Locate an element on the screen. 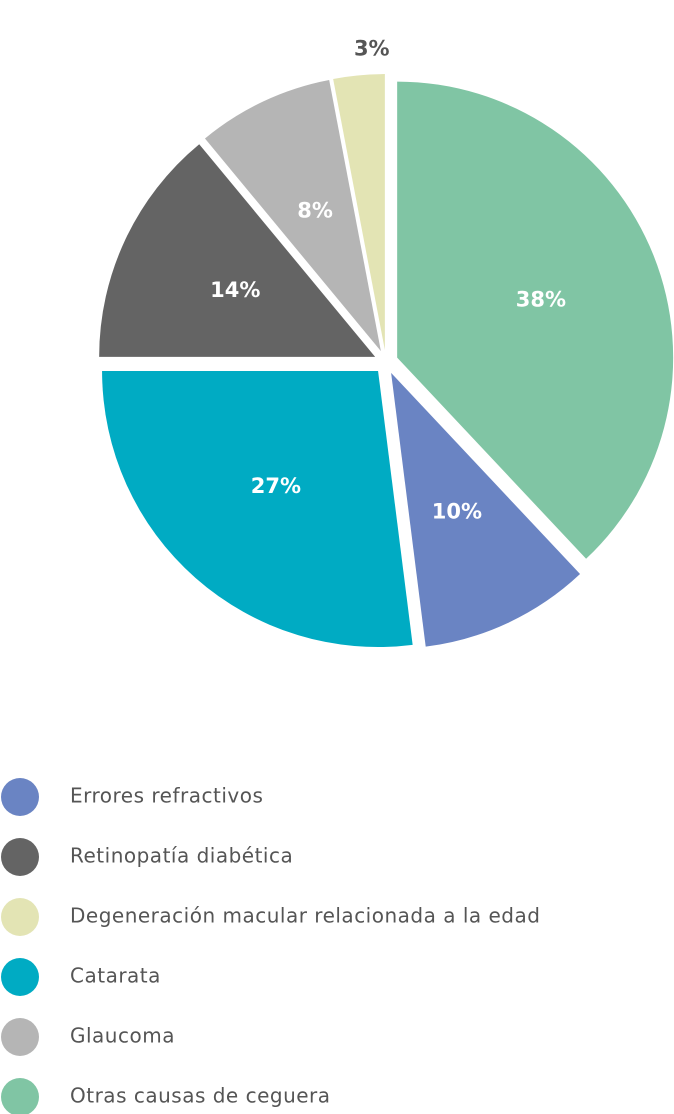 The height and width of the screenshot is (1114, 674). legend-label: Errores refractivos is located at coordinates (166, 796).